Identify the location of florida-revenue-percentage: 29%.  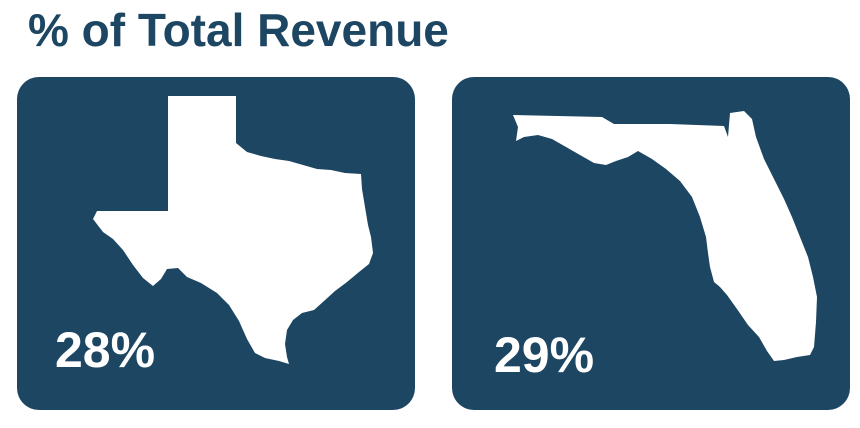
(544, 355).